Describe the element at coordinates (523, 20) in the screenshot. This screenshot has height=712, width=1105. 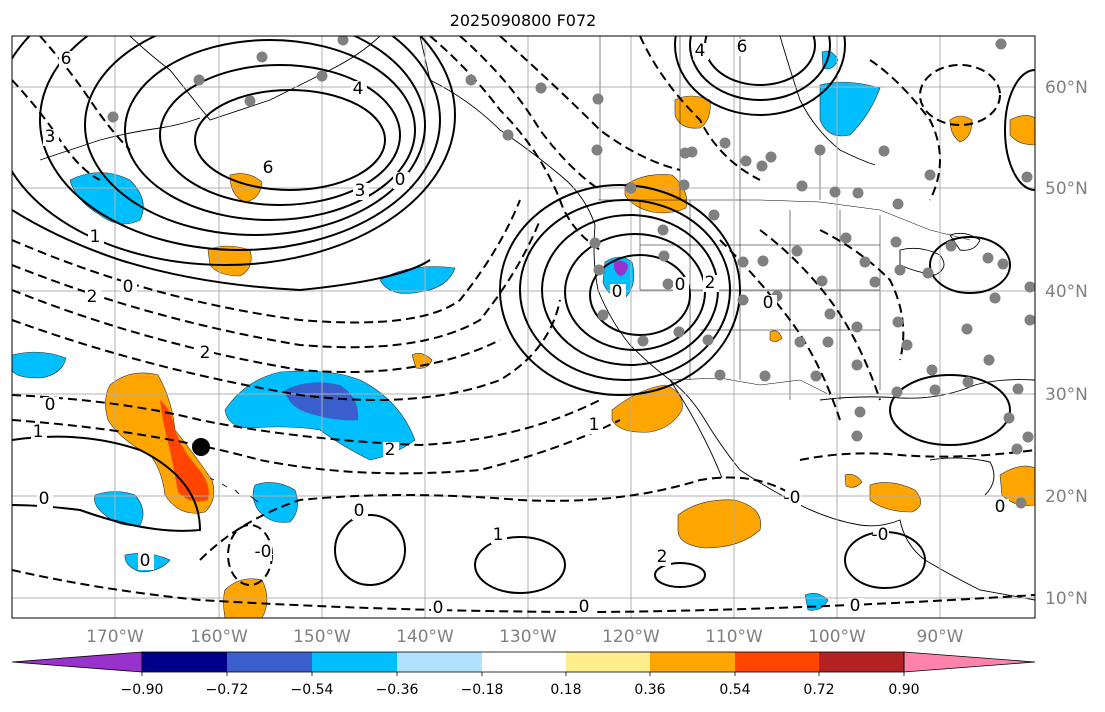
I see `figure-title: 2025090800 F072` at that location.